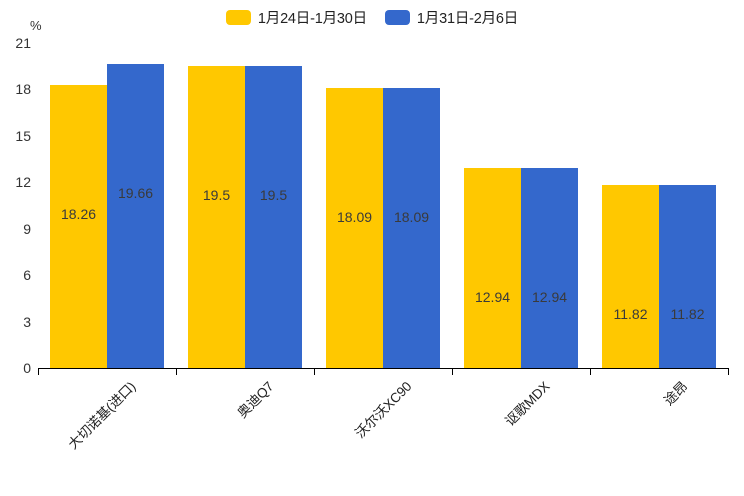 The image size is (744, 496). What do you see at coordinates (23, 89) in the screenshot?
I see `y-axis-tick-label: 18` at bounding box center [23, 89].